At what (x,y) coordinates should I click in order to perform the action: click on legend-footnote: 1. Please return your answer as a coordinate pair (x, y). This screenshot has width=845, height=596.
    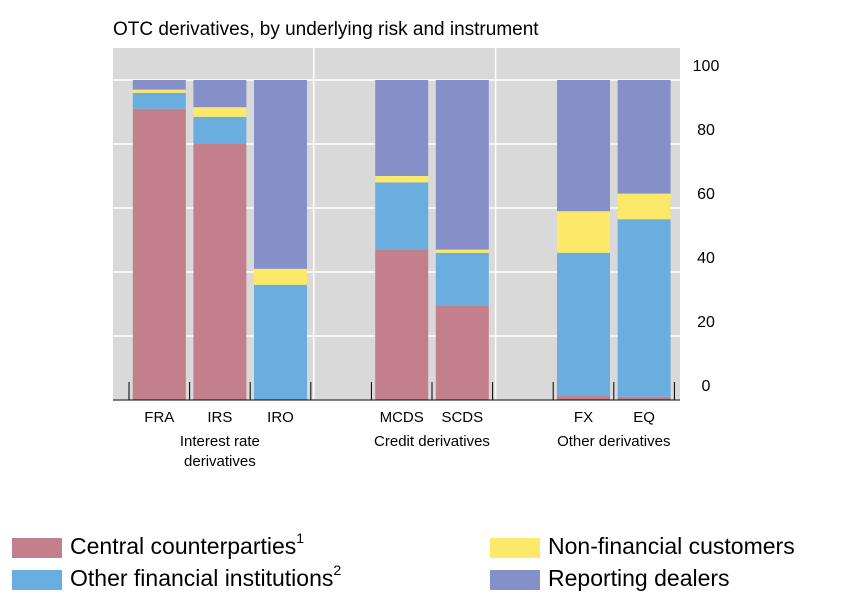
    Looking at the image, I should click on (300, 538).